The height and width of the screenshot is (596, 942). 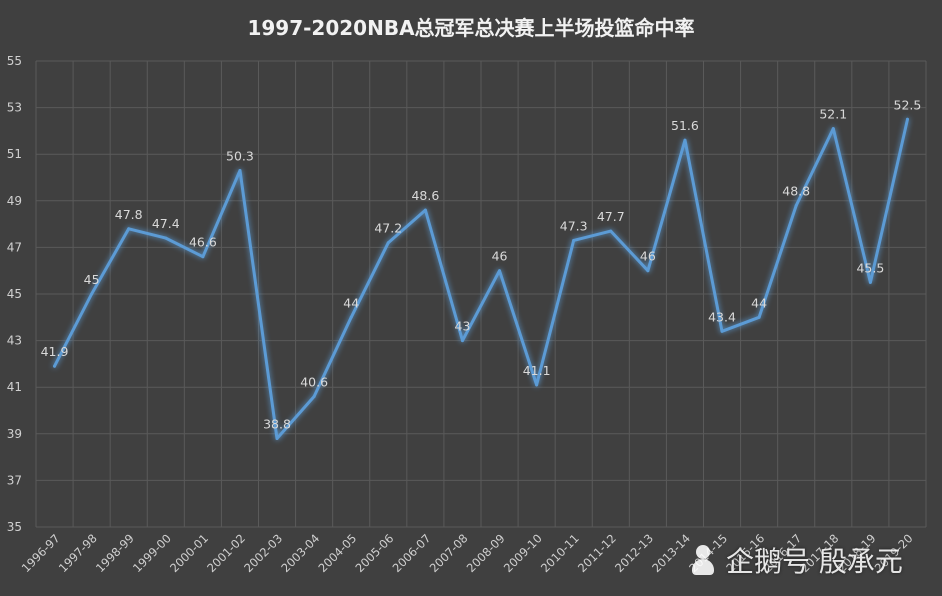 What do you see at coordinates (115, 553) in the screenshot?
I see `x-tick-label: 1998-99` at bounding box center [115, 553].